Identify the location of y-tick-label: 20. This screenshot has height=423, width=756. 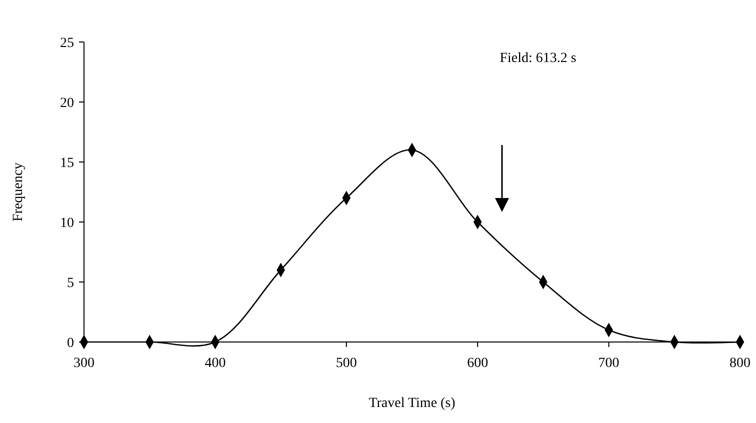
(67, 103).